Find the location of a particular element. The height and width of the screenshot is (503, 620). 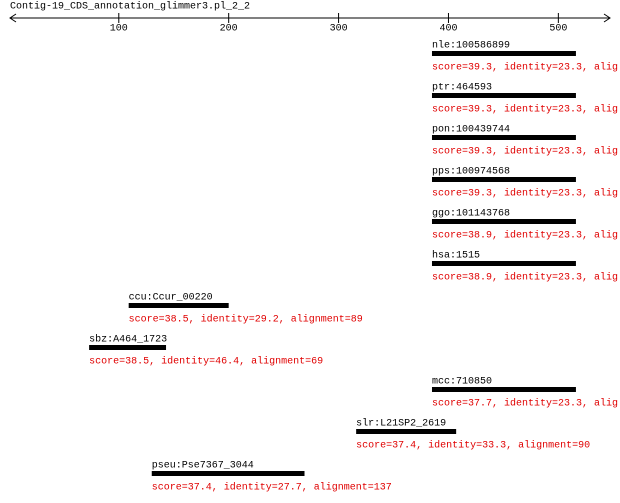

x-tick-label: 100 is located at coordinates (119, 29).